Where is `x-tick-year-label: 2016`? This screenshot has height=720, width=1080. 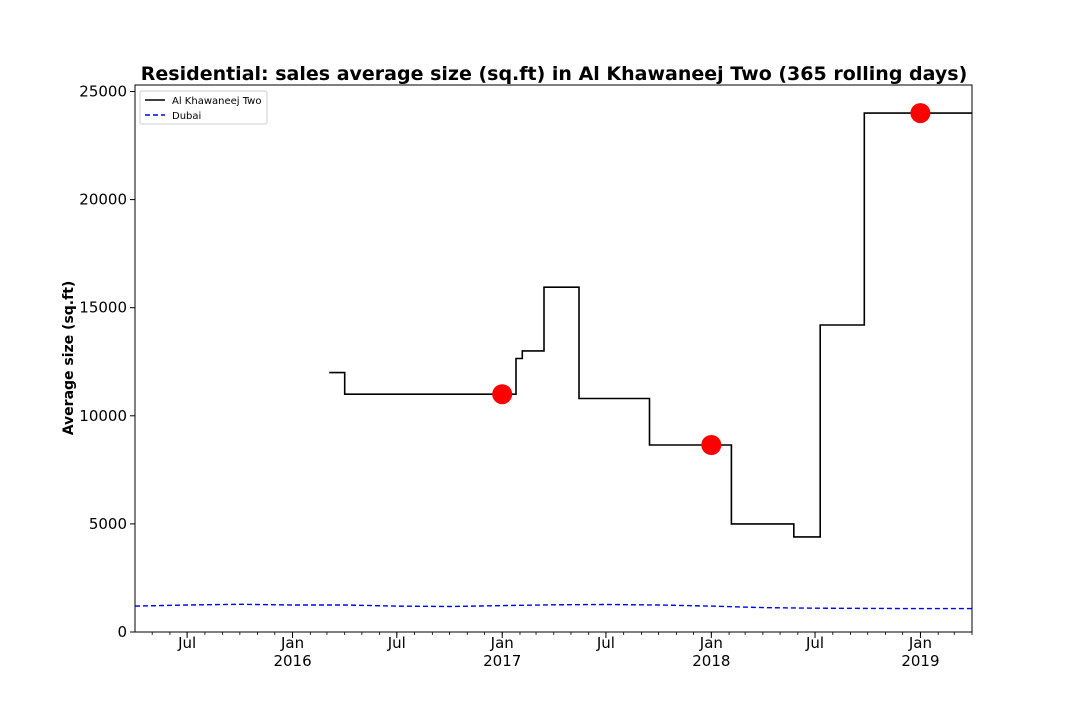 x-tick-year-label: 2016 is located at coordinates (292, 661).